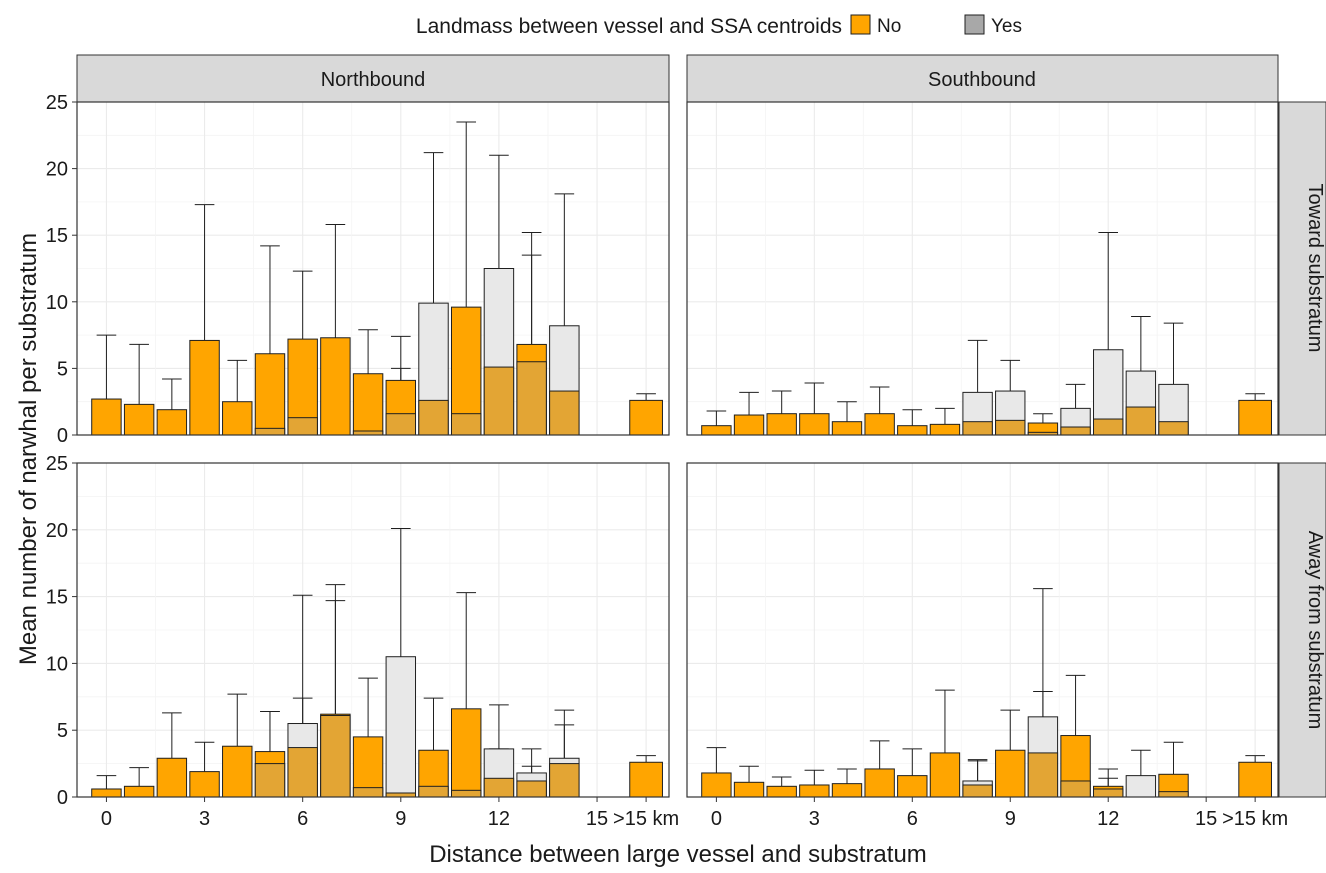 The height and width of the screenshot is (873, 1326). I want to click on y-tick-label: 25, so click(57, 103).